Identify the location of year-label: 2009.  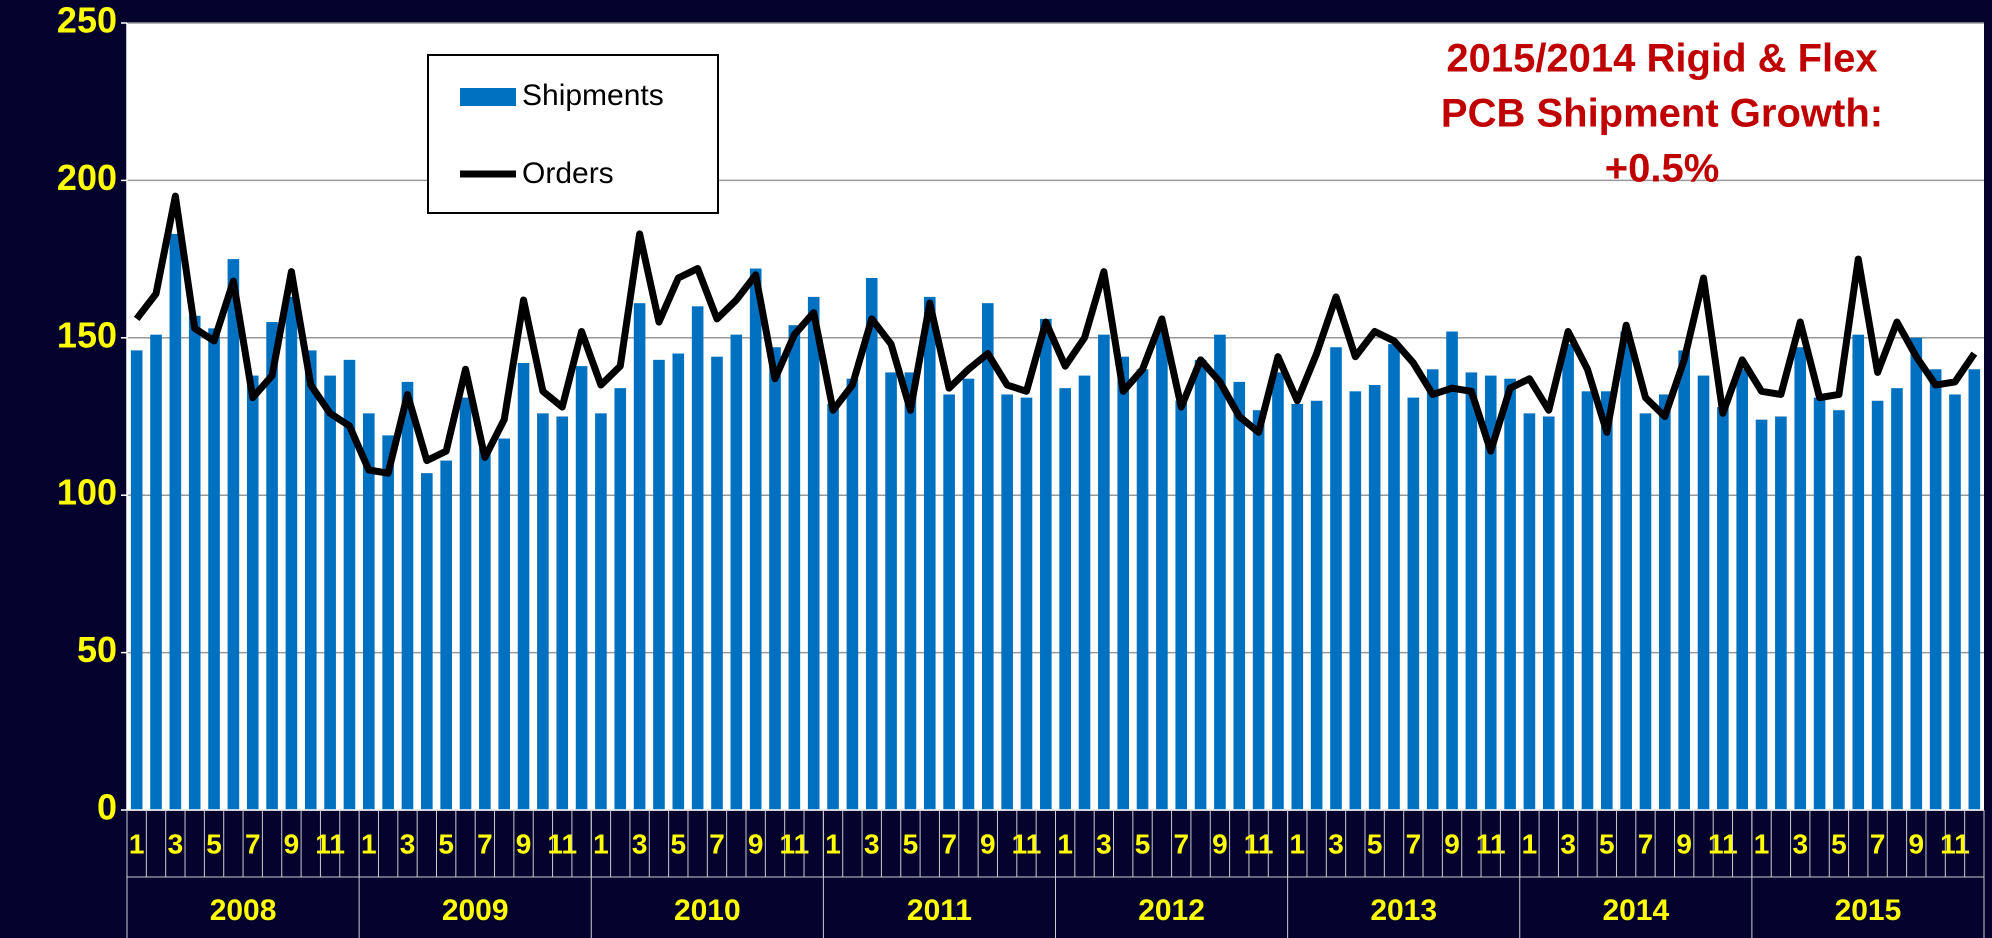
(475, 910).